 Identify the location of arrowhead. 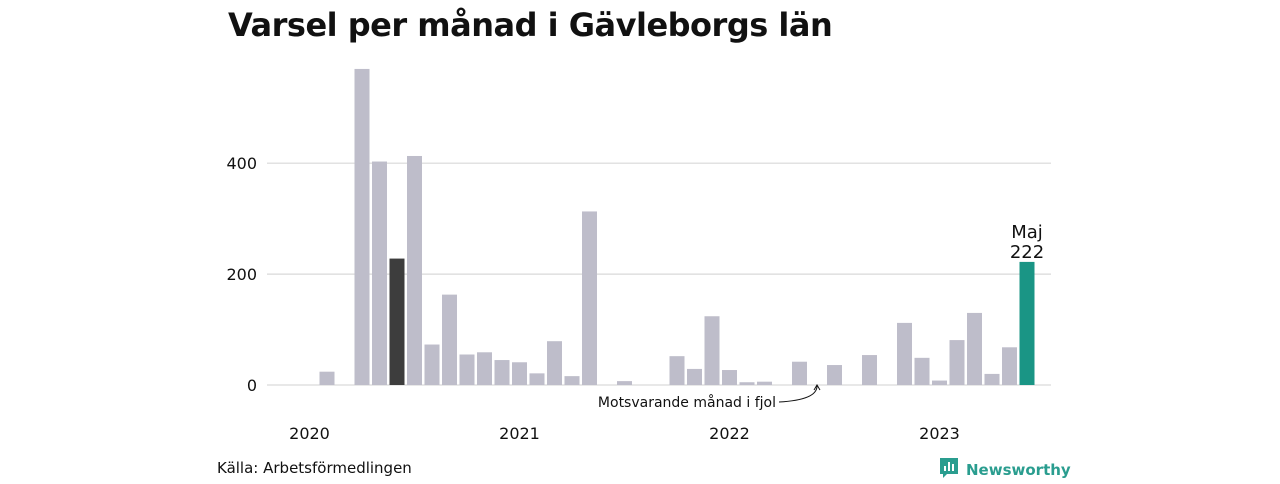
(817, 387).